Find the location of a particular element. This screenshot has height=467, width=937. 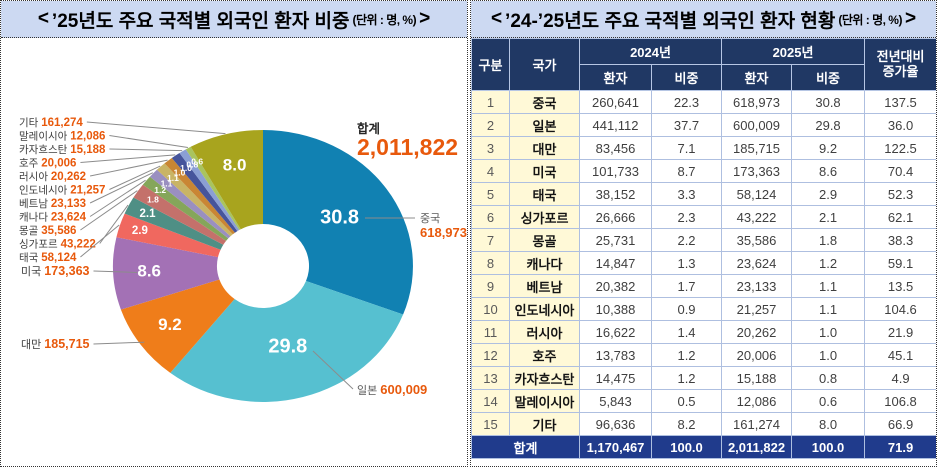

patients-2025-cell: 35,586 is located at coordinates (757, 240).